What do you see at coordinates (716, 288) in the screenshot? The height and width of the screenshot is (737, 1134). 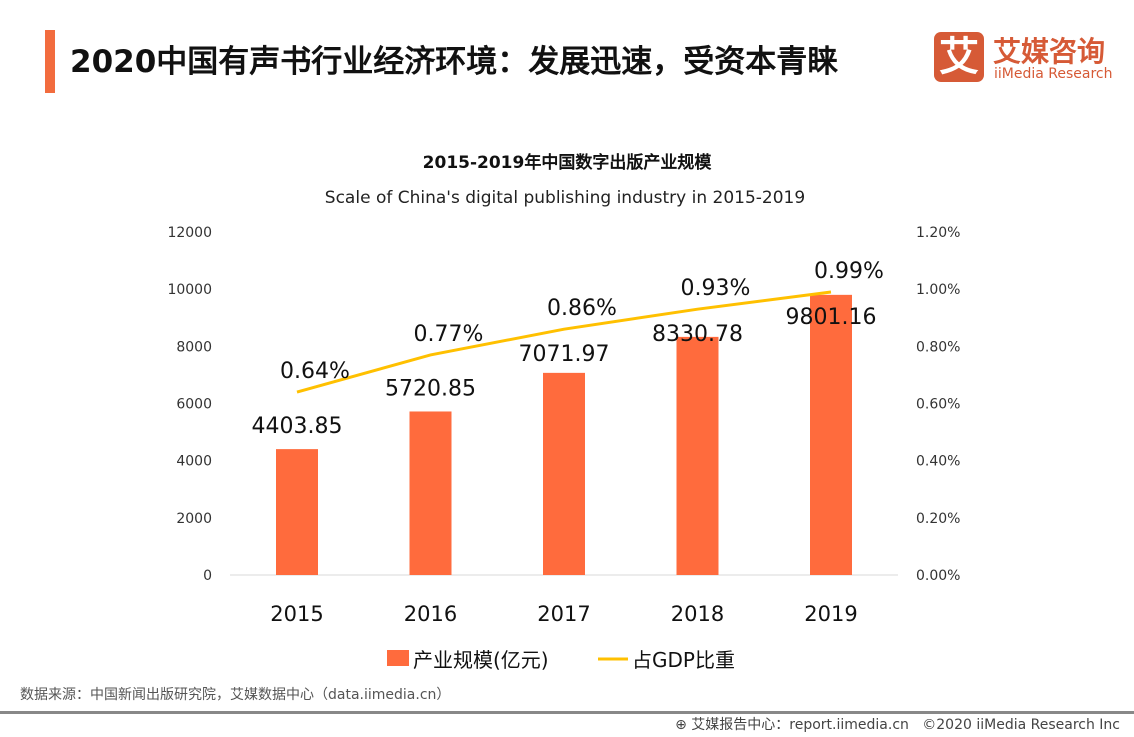 I see `line-label: 0.93%` at bounding box center [716, 288].